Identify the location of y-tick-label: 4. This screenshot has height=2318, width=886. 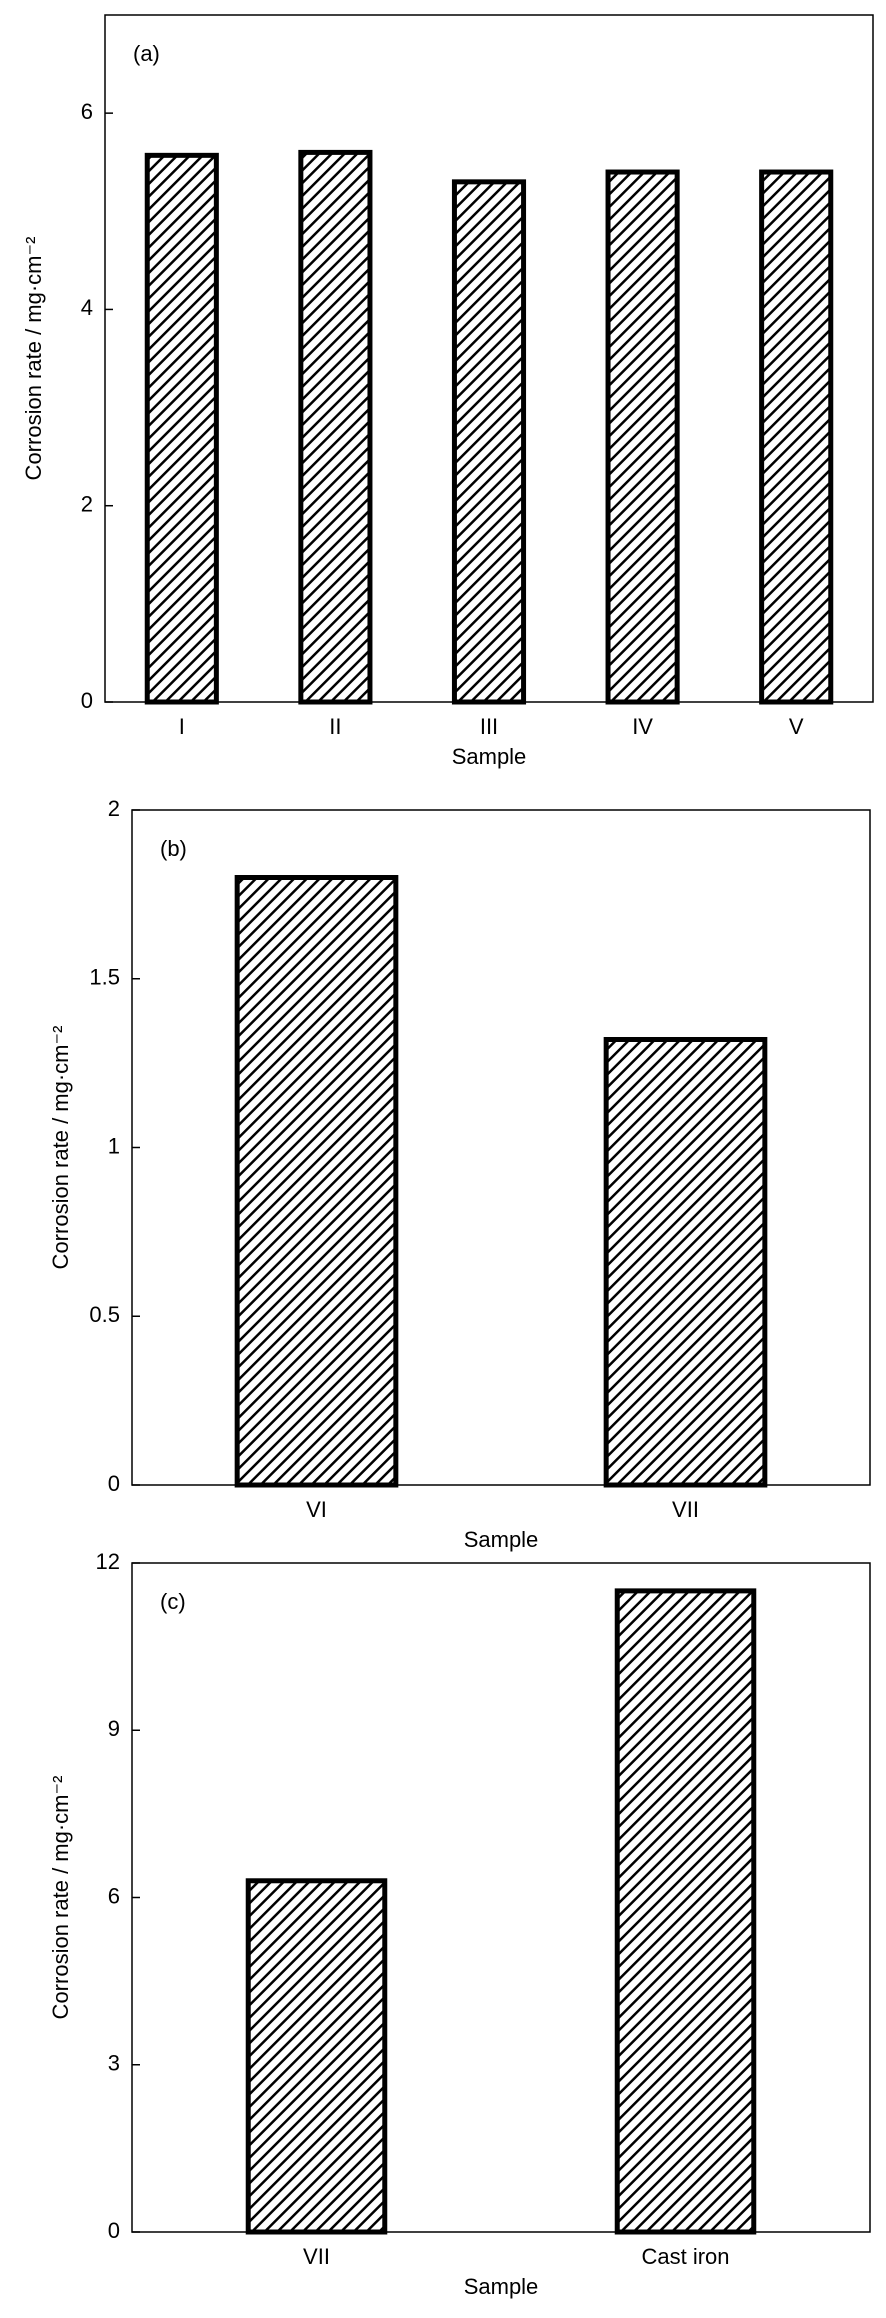
(87, 307).